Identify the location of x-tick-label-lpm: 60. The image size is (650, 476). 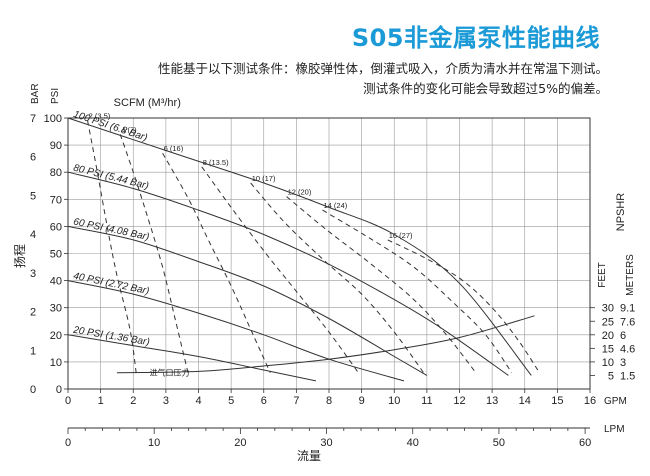
(585, 443).